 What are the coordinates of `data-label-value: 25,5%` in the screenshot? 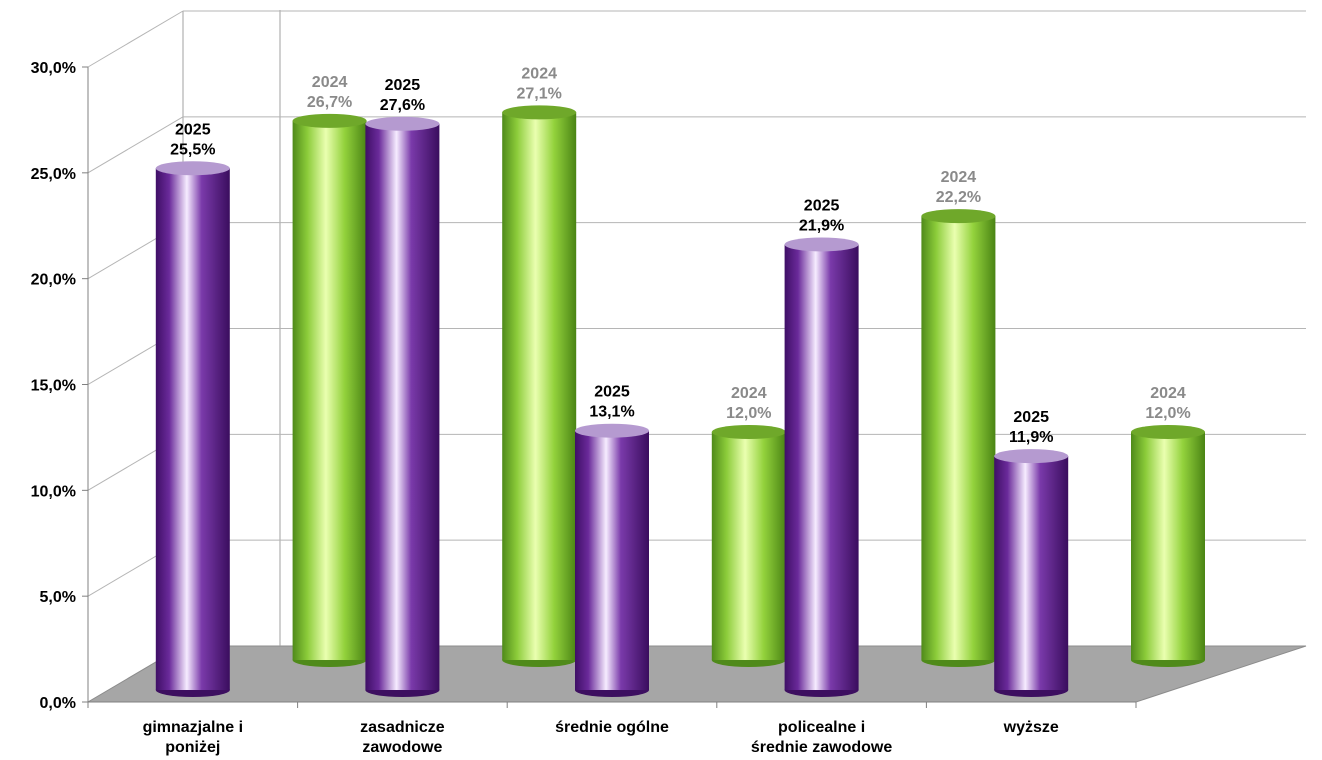 It's located at (192, 149).